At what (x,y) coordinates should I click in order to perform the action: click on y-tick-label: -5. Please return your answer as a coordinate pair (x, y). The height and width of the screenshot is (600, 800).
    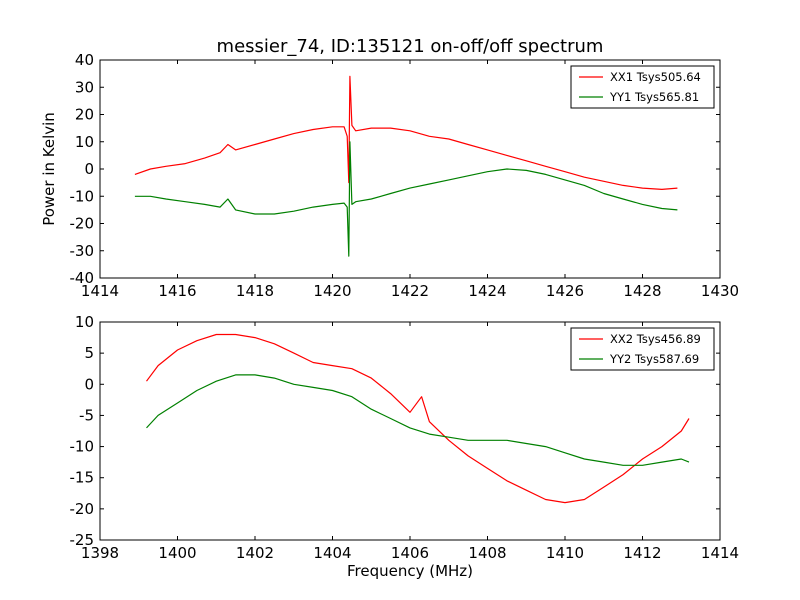
    Looking at the image, I should click on (86, 415).